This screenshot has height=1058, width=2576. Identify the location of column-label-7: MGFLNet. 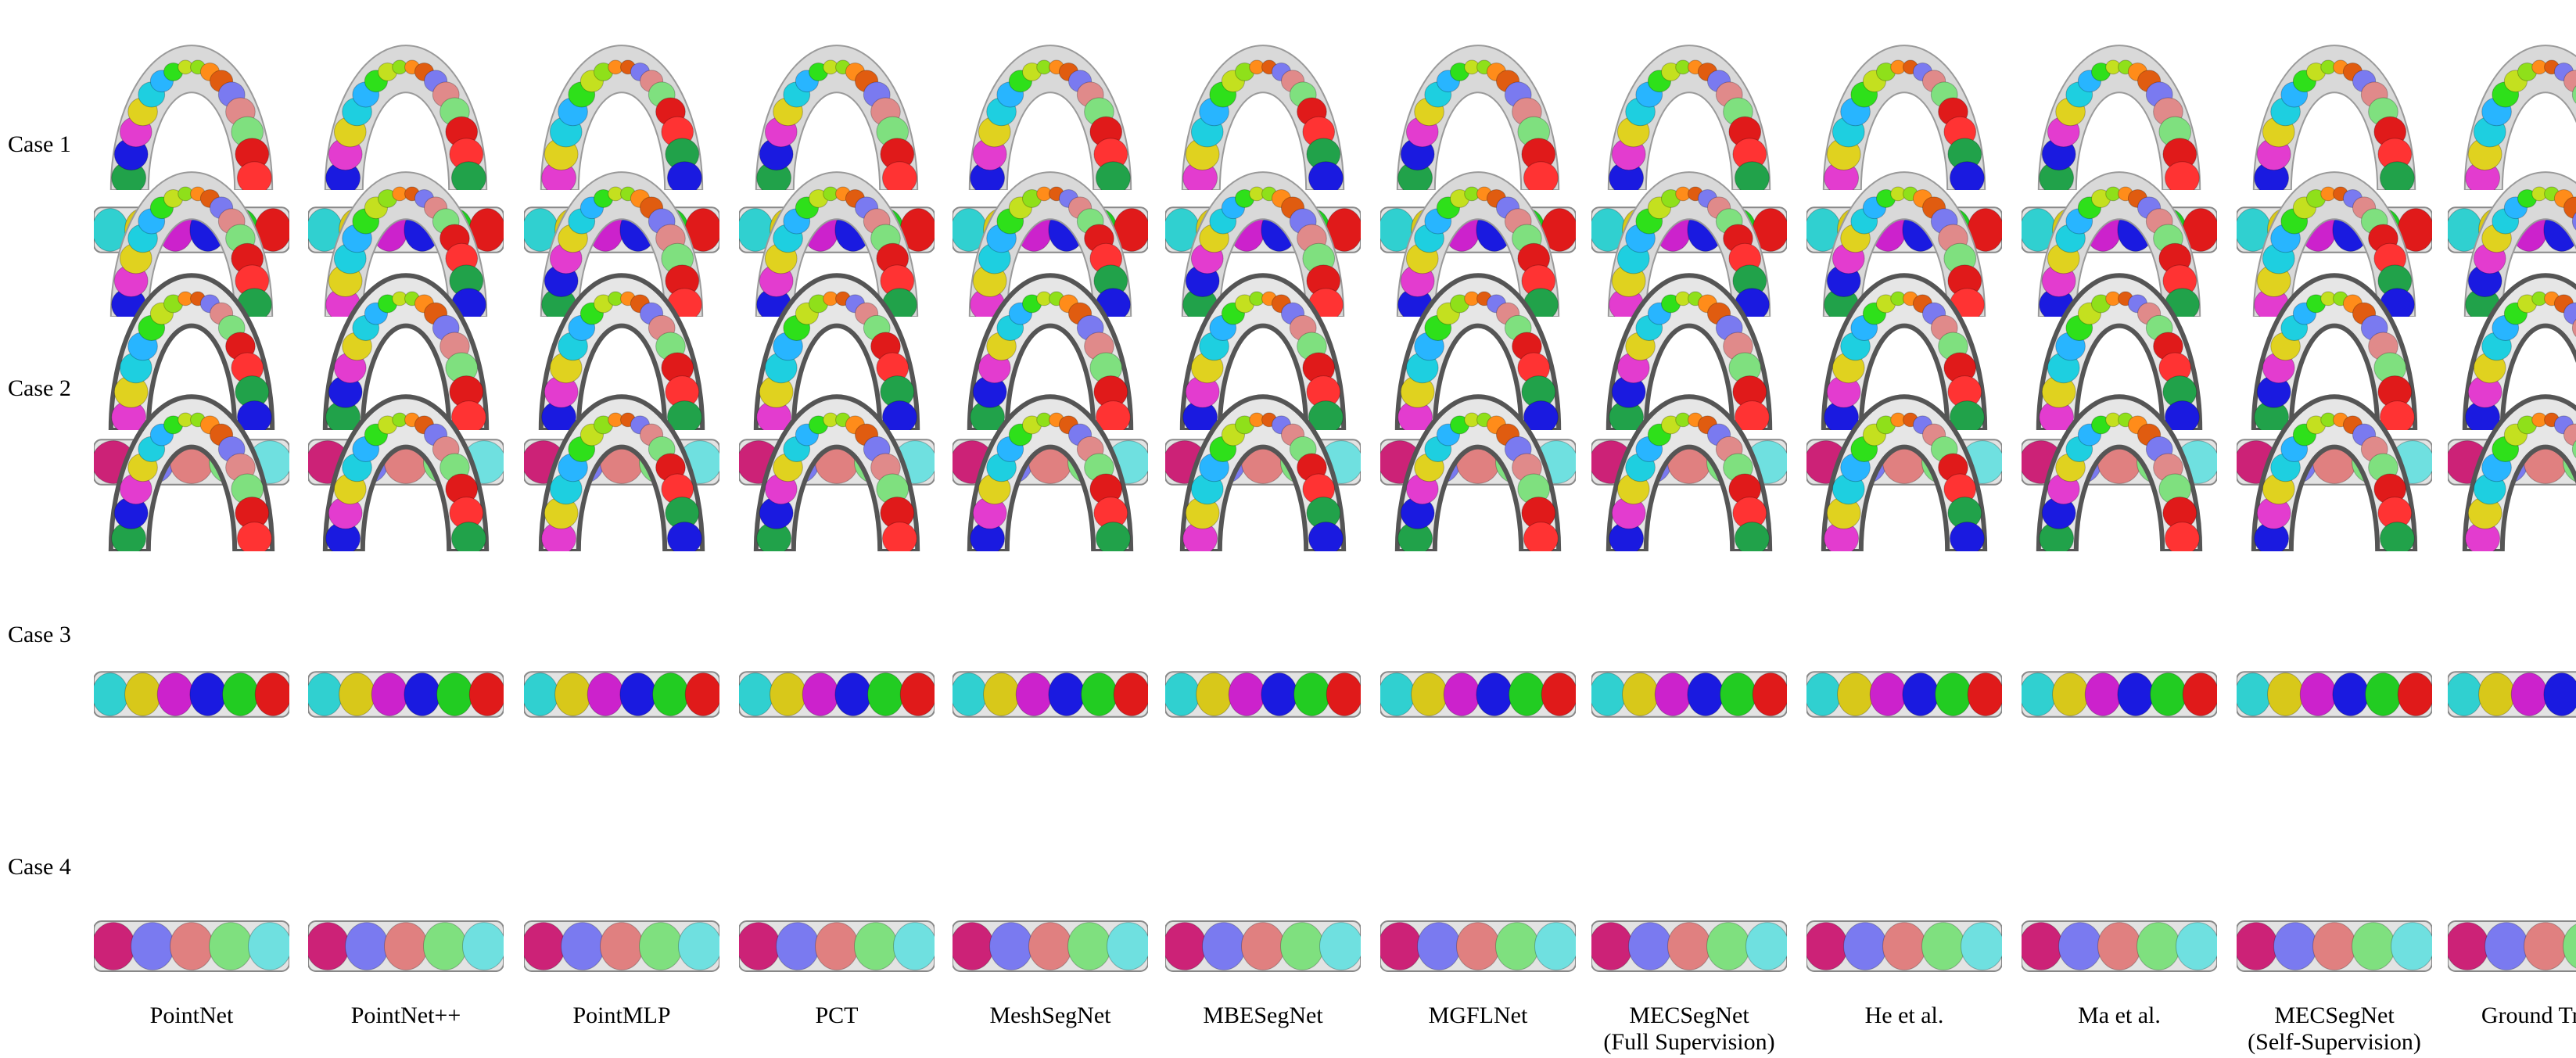
(1478, 1015).